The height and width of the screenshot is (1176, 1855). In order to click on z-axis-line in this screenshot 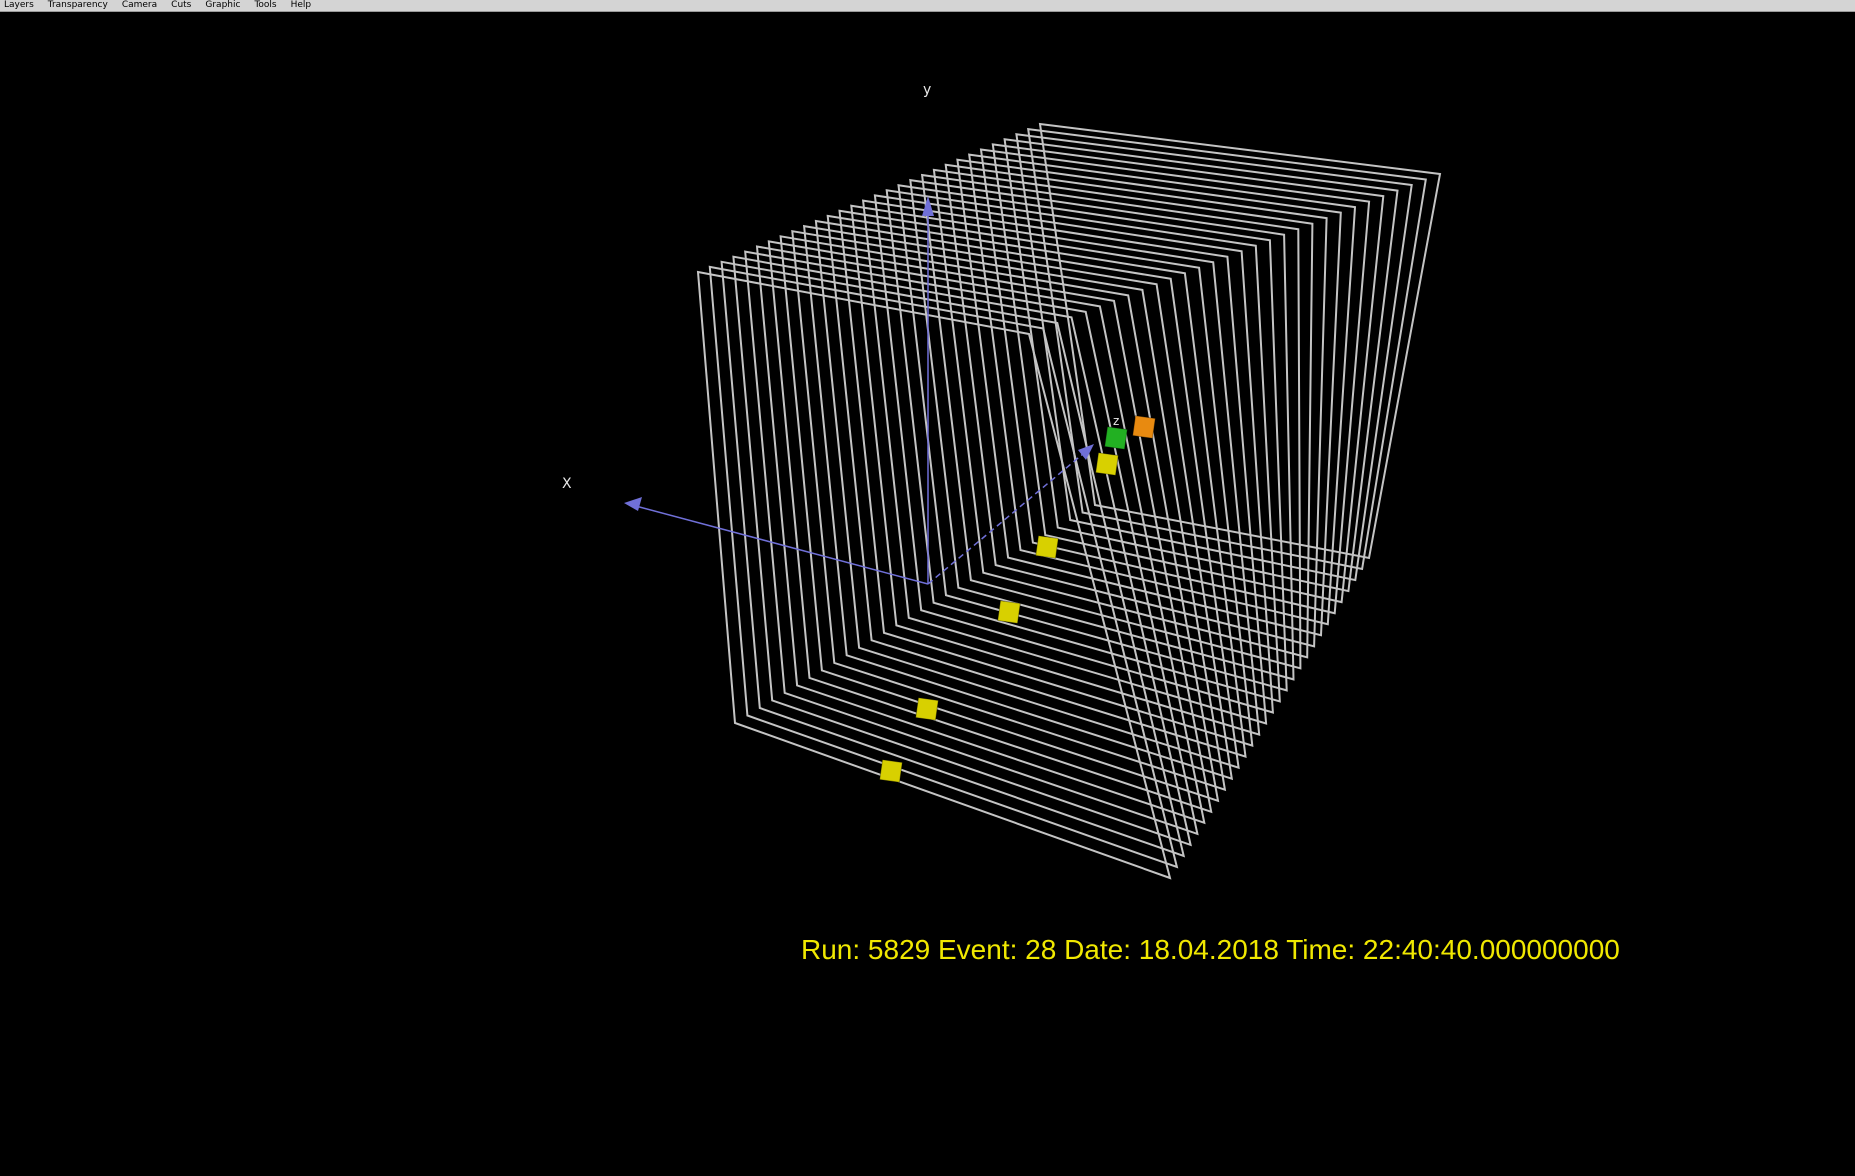, I will do `click(1009, 516)`.